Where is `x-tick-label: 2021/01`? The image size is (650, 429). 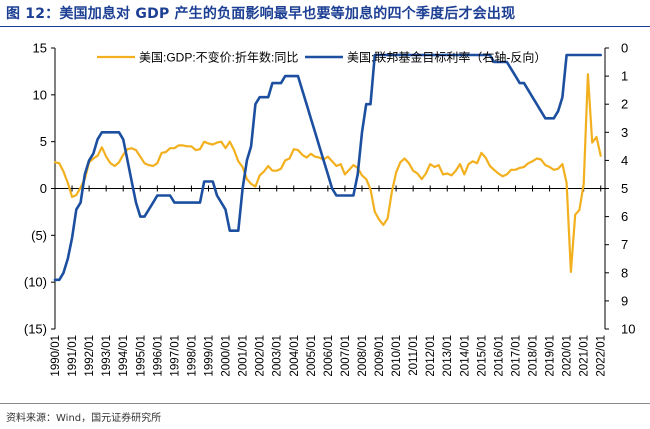 x-tick-label: 2021/01 is located at coordinates (585, 356).